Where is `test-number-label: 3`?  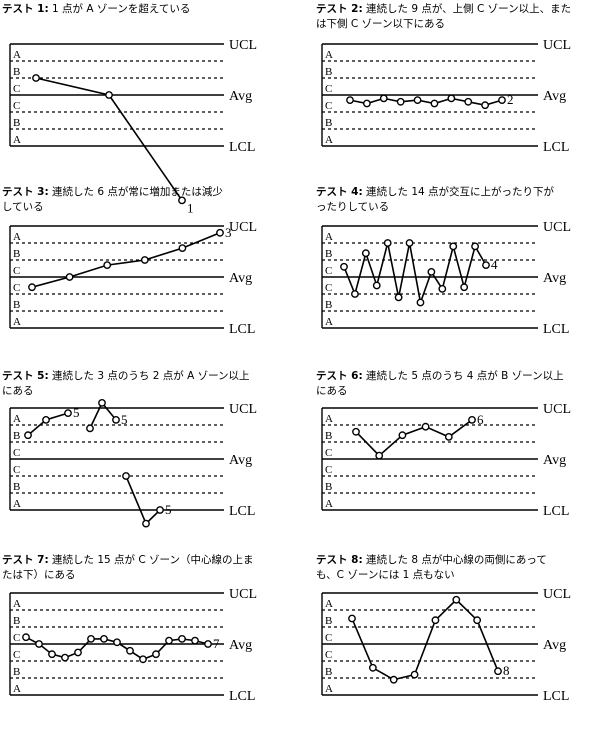
test-number-label: 3 is located at coordinates (228, 232).